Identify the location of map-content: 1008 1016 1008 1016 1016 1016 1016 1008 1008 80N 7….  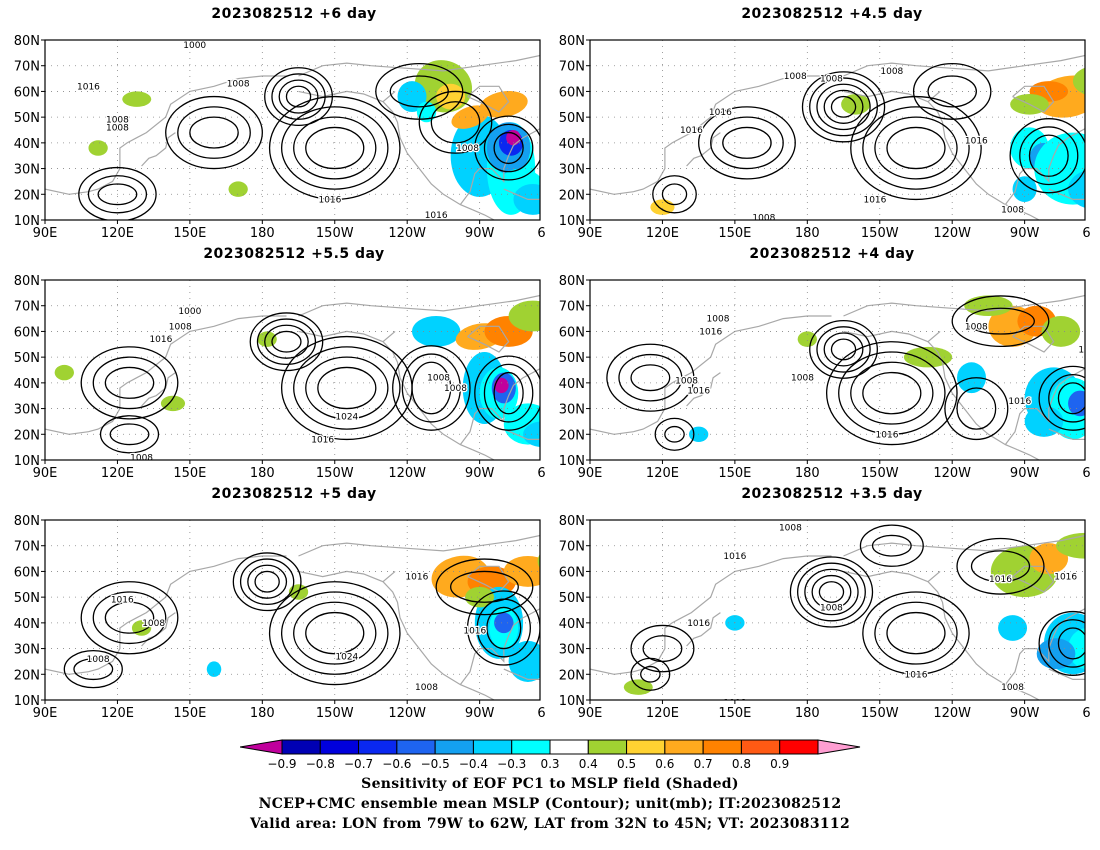
(824, 617).